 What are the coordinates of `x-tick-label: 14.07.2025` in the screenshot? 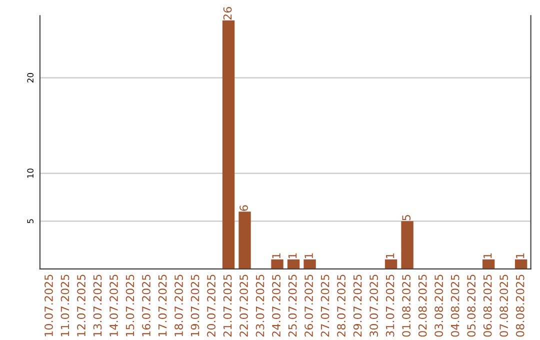 It's located at (114, 305).